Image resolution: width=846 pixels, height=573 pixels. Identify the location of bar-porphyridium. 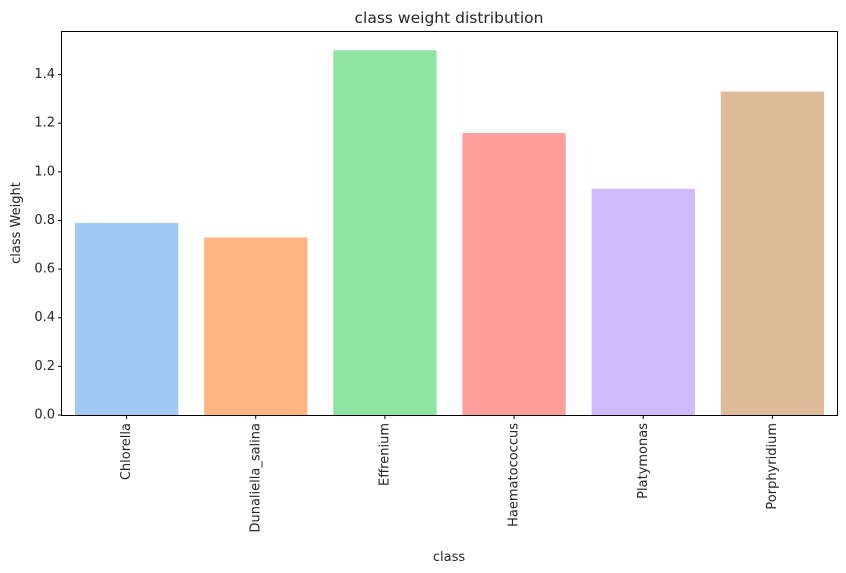
(772, 253).